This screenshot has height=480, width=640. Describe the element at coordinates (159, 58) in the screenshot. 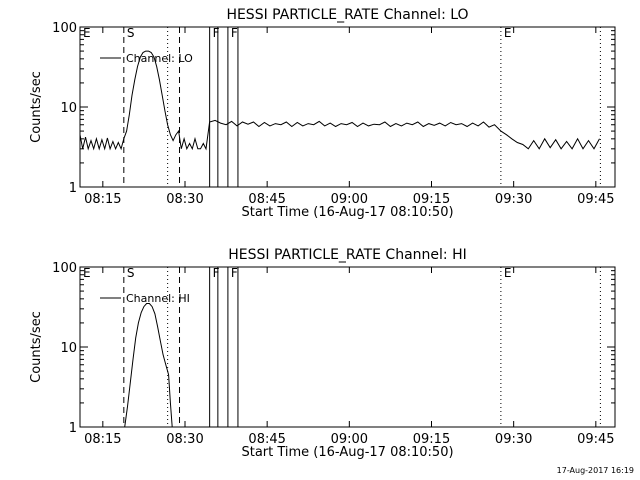

I see `legend-entry: Channel: LO` at that location.